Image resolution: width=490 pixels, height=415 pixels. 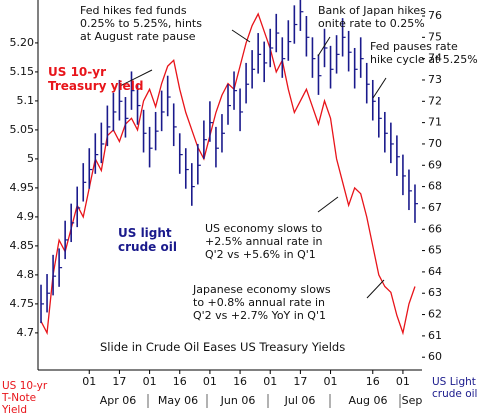 I want to click on y2-tick-label: 64, so click(x=435, y=271).